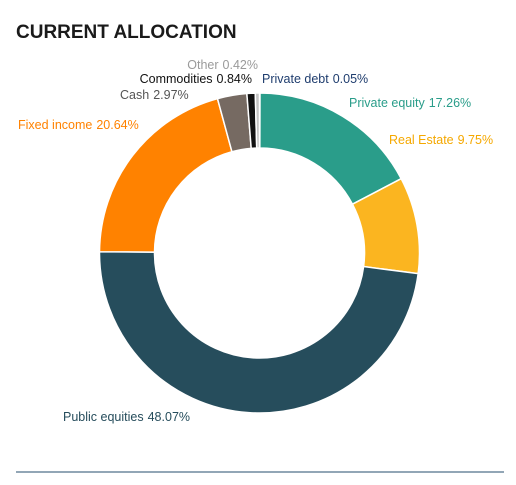  I want to click on slice-label: Fixed income 20.64%, so click(78, 125).